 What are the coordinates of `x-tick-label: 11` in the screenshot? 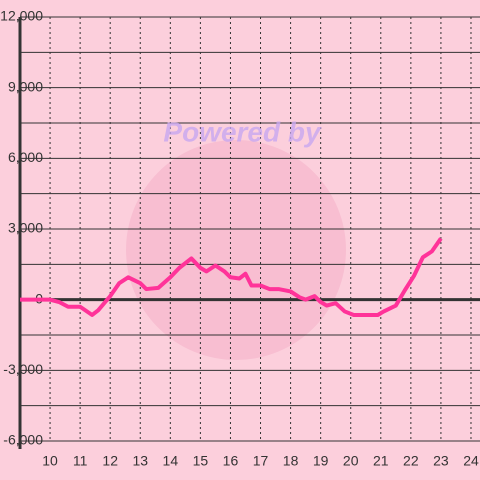 It's located at (80, 461).